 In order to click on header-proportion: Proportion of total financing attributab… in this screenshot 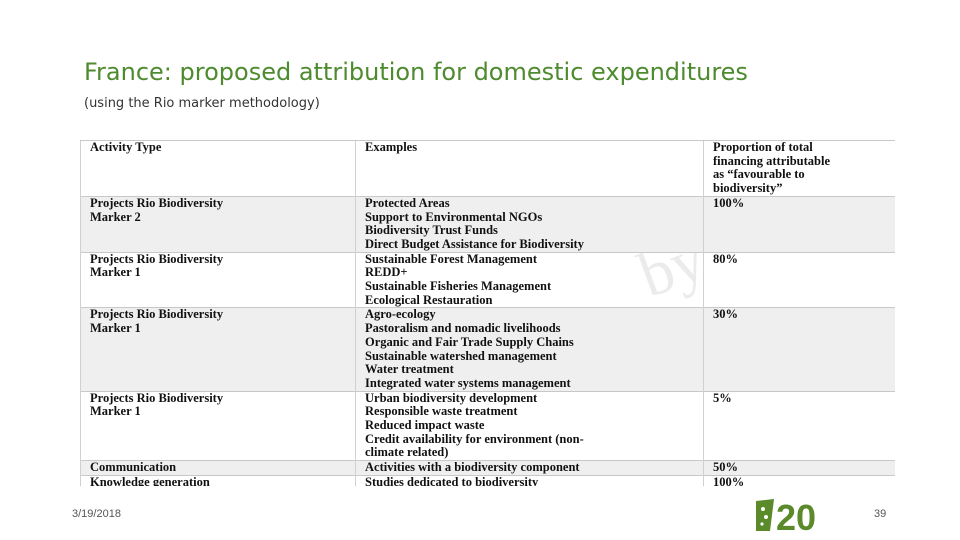, I will do `click(799, 168)`.